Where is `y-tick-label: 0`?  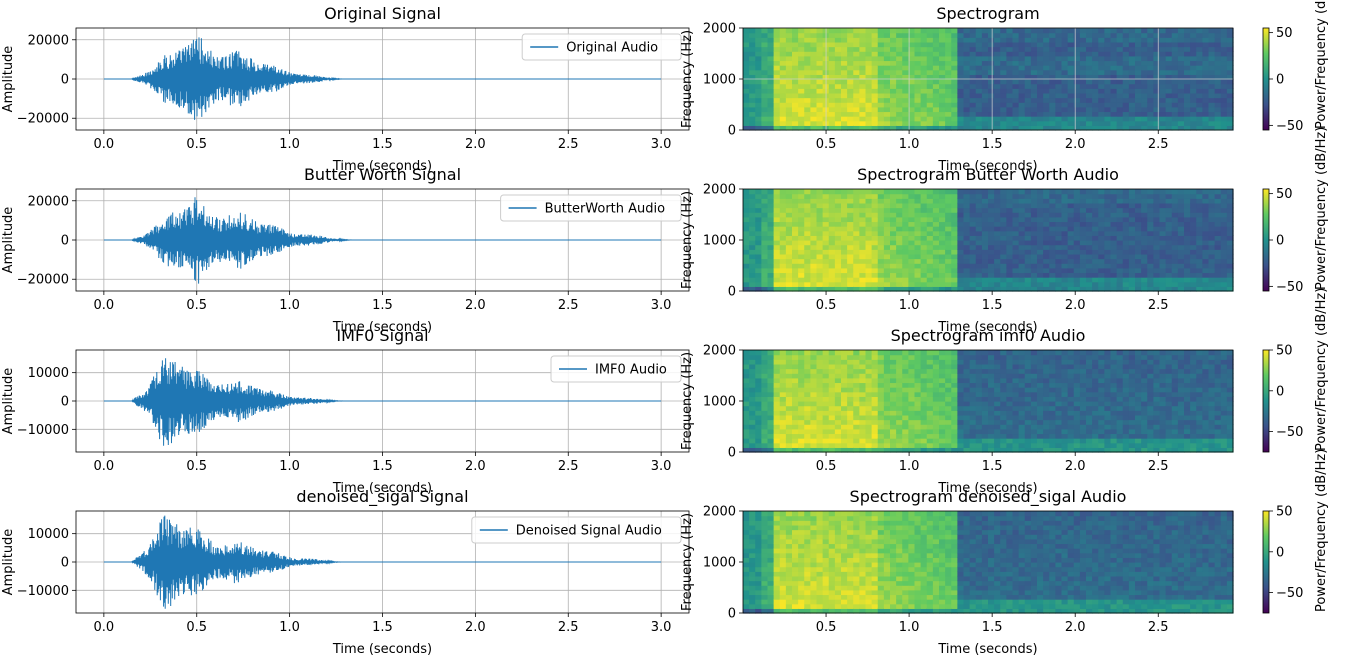
y-tick-label: 0 is located at coordinates (732, 131).